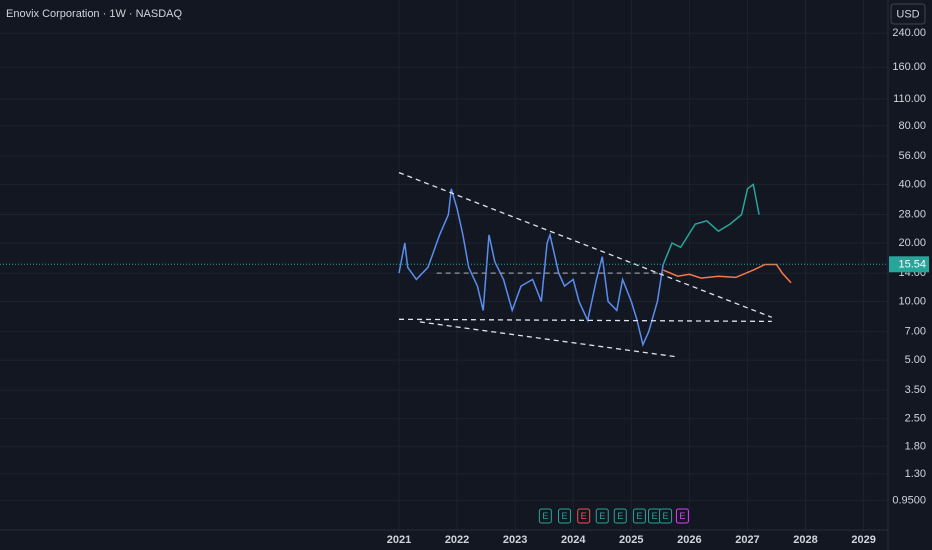  Describe the element at coordinates (912, 301) in the screenshot. I see `y-tick-label: 10.00` at that location.